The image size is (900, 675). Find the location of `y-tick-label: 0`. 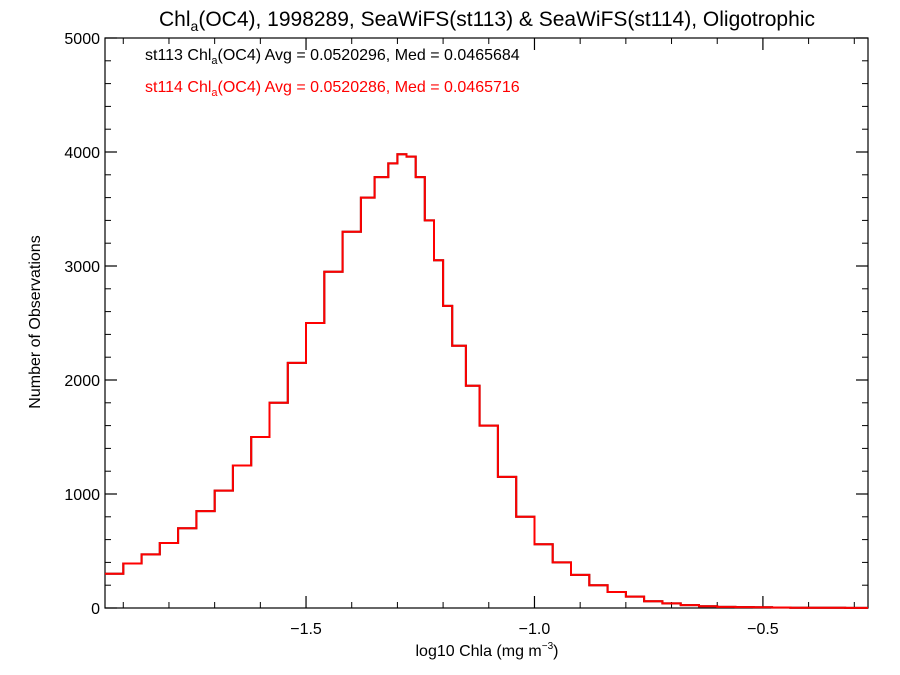

y-tick-label: 0 is located at coordinates (95, 609).